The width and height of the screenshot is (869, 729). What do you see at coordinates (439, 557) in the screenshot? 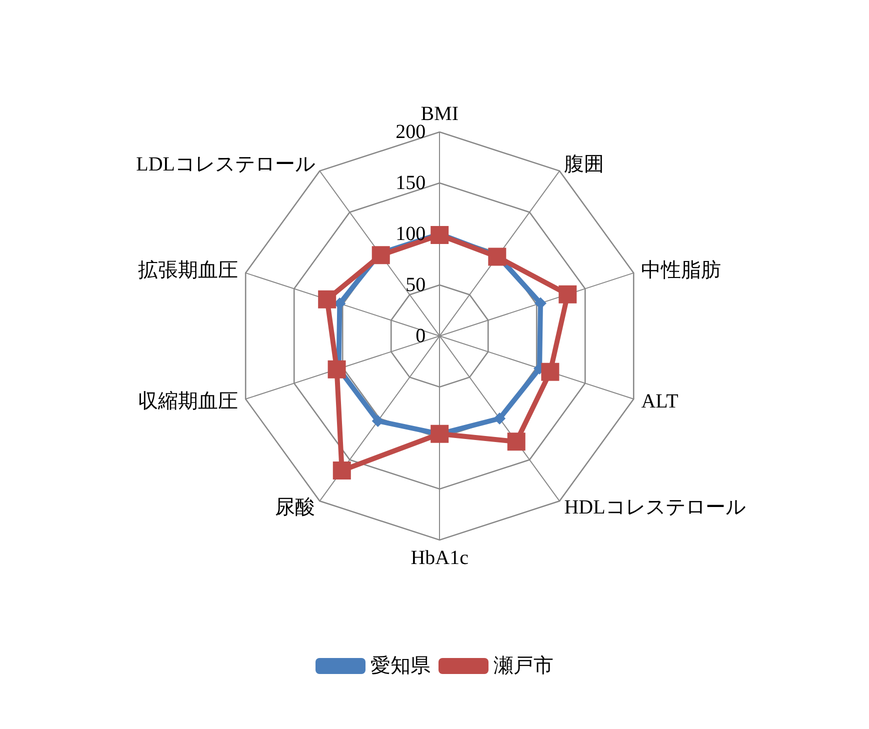
I see `spoke-label: HbA1c` at bounding box center [439, 557].